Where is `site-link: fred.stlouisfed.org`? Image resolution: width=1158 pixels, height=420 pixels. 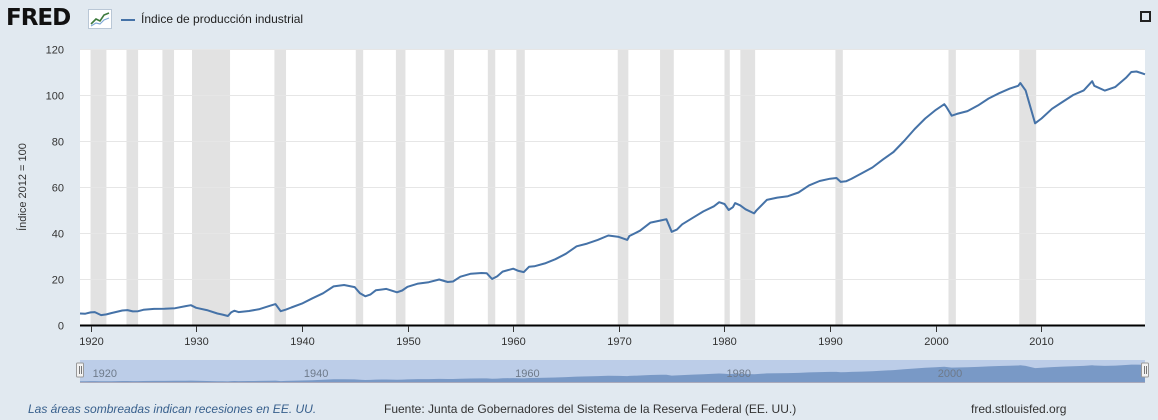
site-link: fred.stlouisfed.org is located at coordinates (1019, 409).